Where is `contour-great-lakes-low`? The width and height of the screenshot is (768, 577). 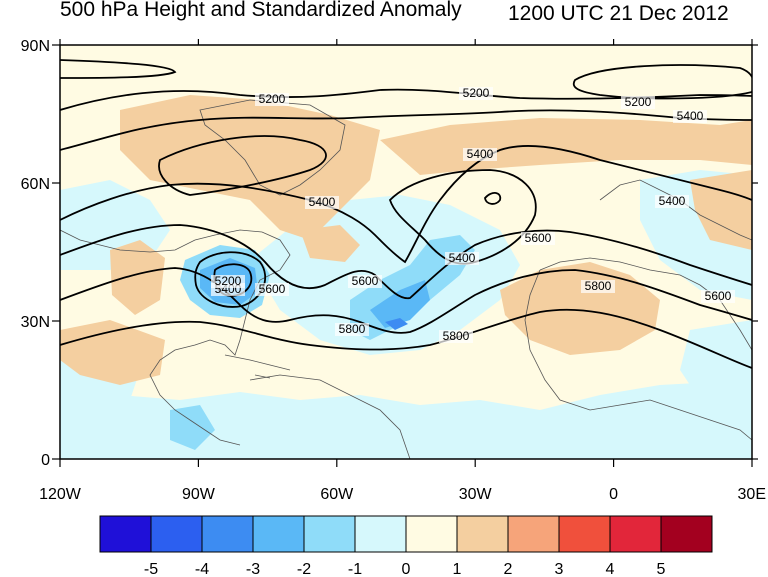
contour-great-lakes-low is located at coordinates (230, 279).